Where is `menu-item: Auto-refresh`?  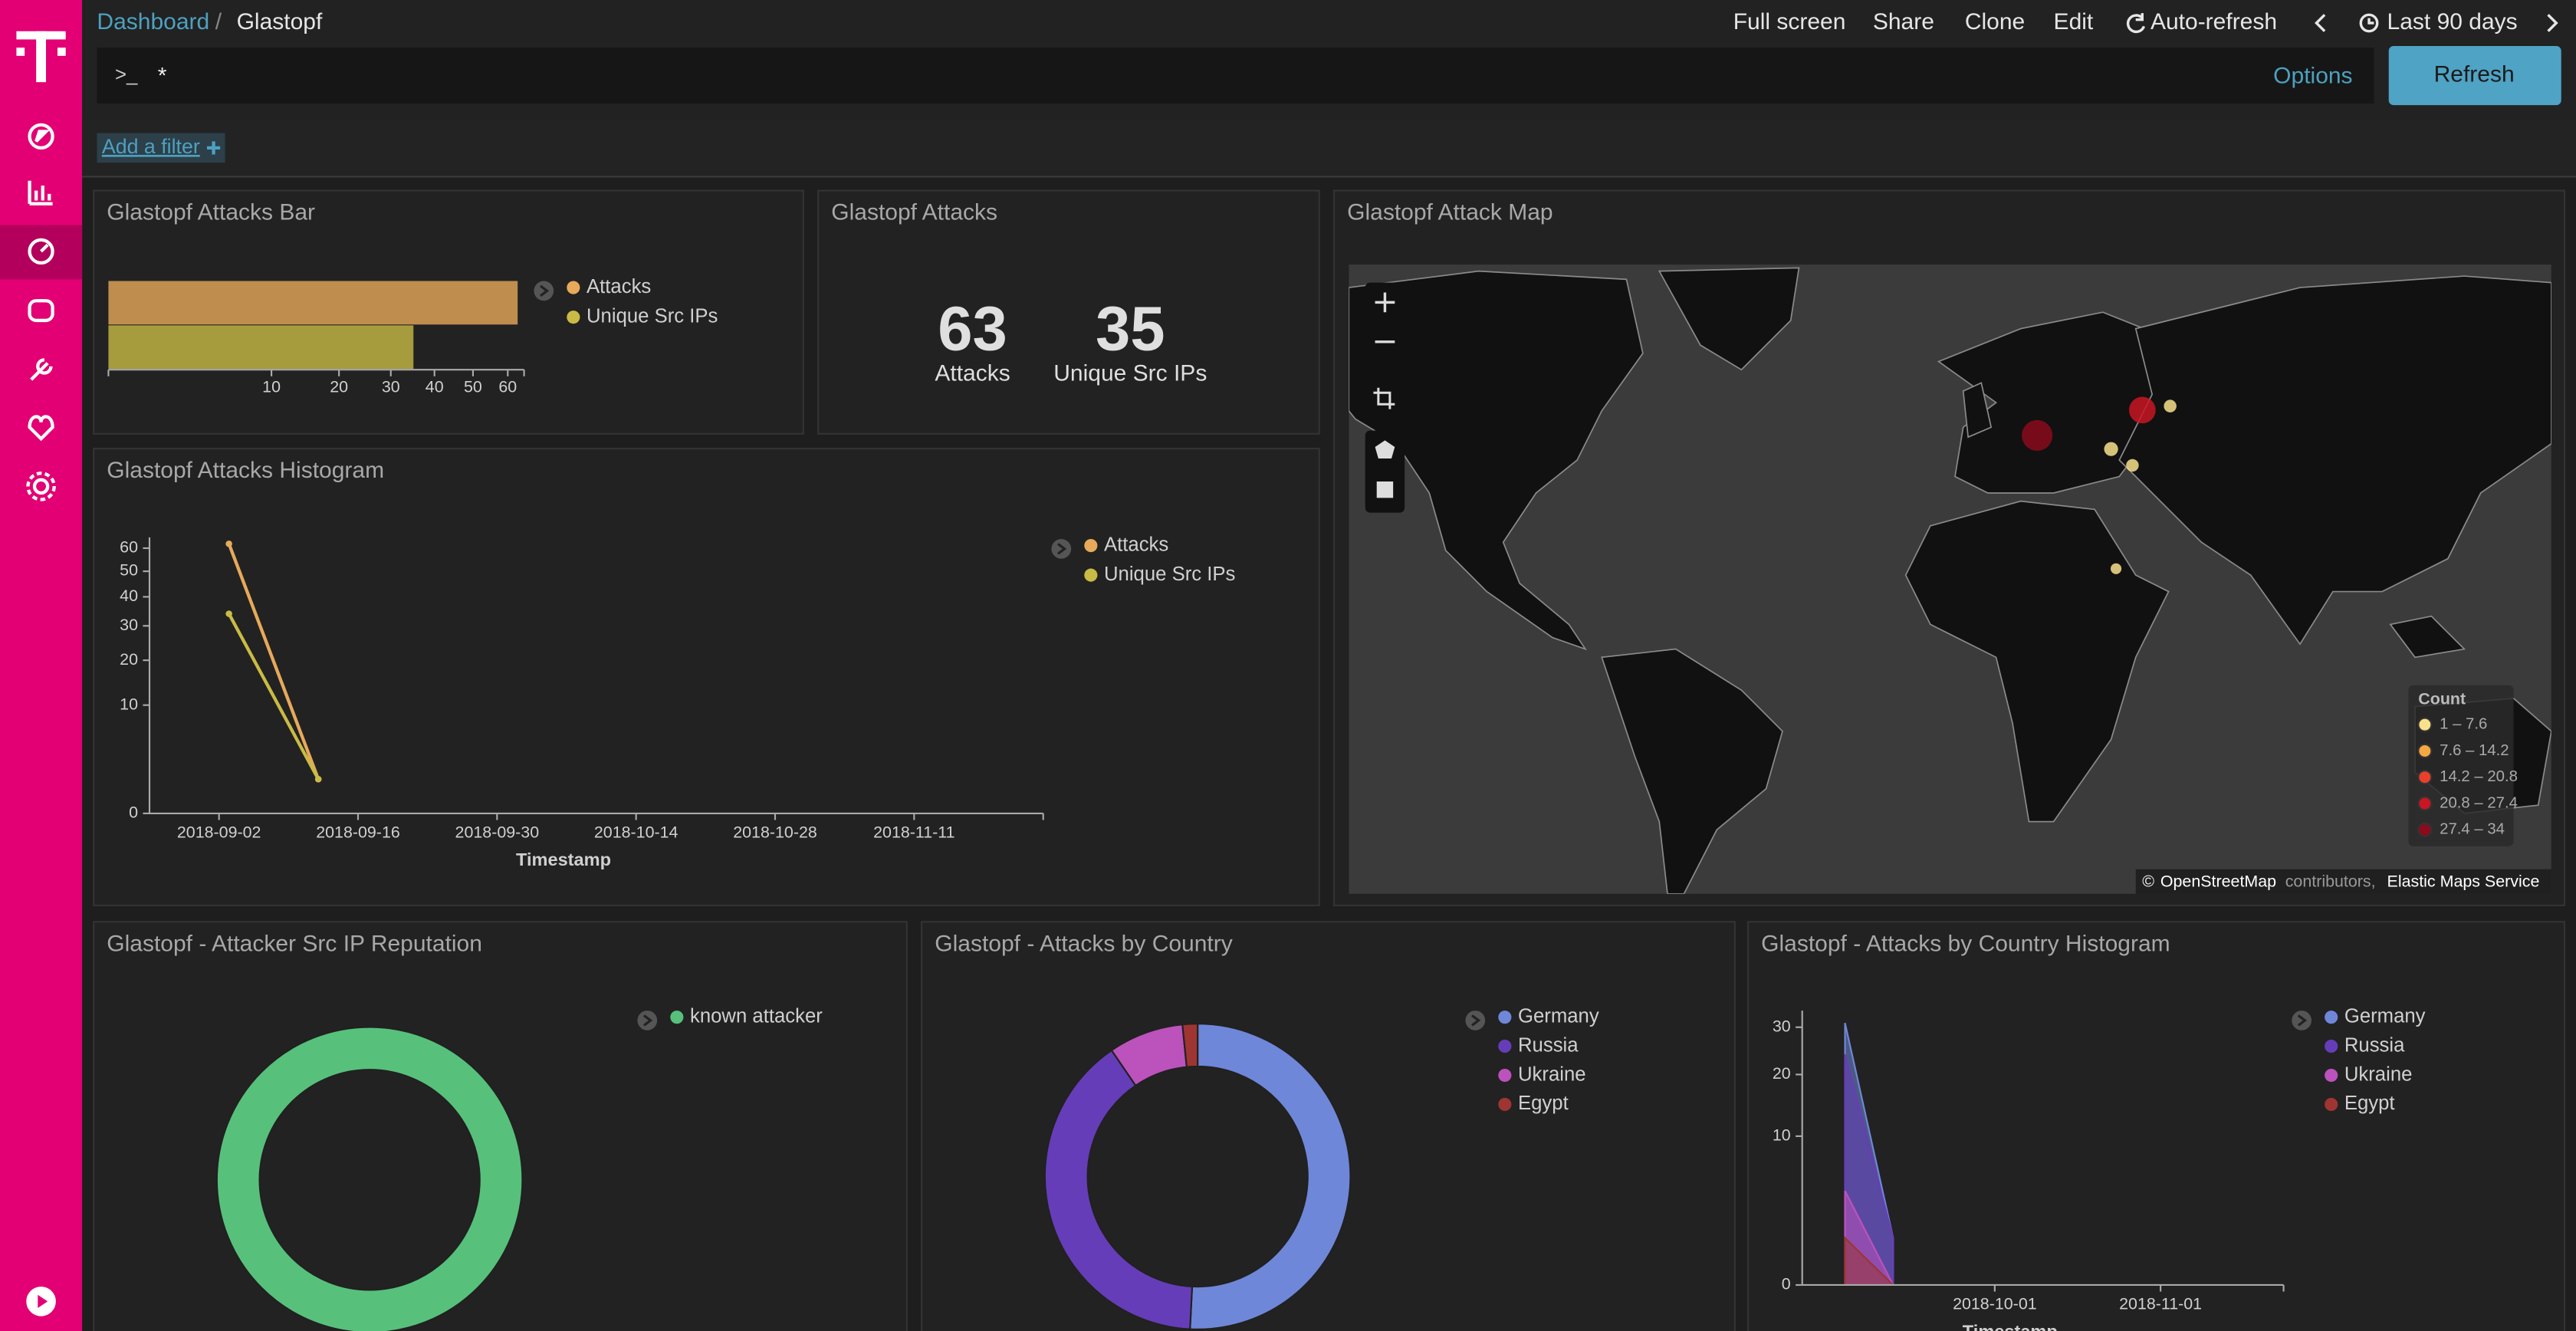
menu-item: Auto-refresh is located at coordinates (2214, 22).